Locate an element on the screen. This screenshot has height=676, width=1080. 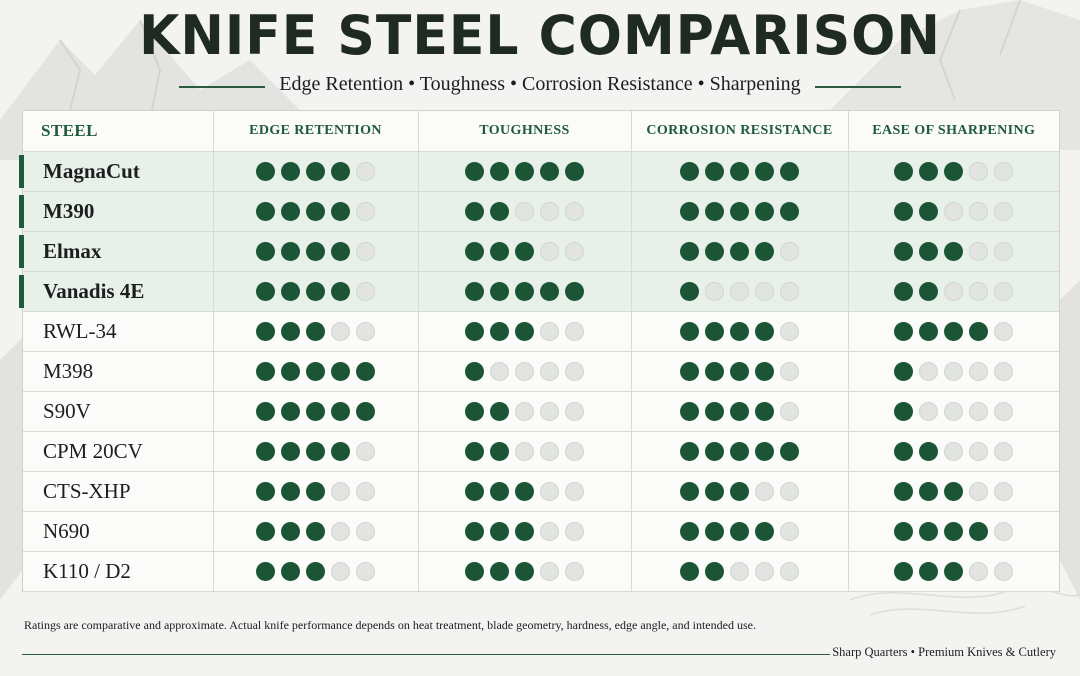
table-row: Elmax is located at coordinates (539, 251).